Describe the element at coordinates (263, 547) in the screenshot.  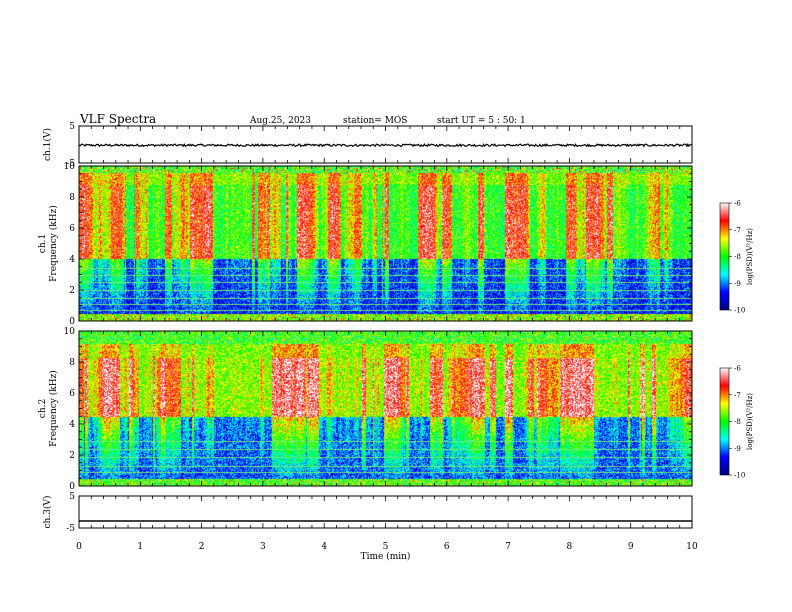
I see `x-tick-label: 3` at that location.